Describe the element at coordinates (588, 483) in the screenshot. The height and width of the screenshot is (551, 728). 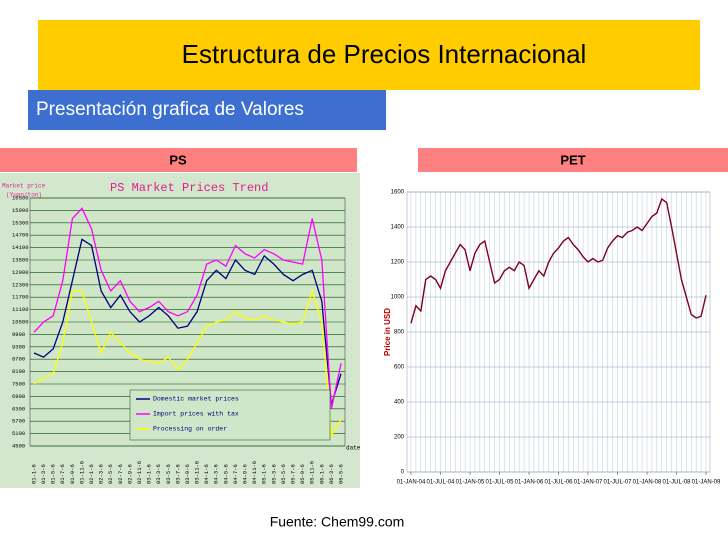
I see `x-tick-label: 01-JAN-07` at that location.